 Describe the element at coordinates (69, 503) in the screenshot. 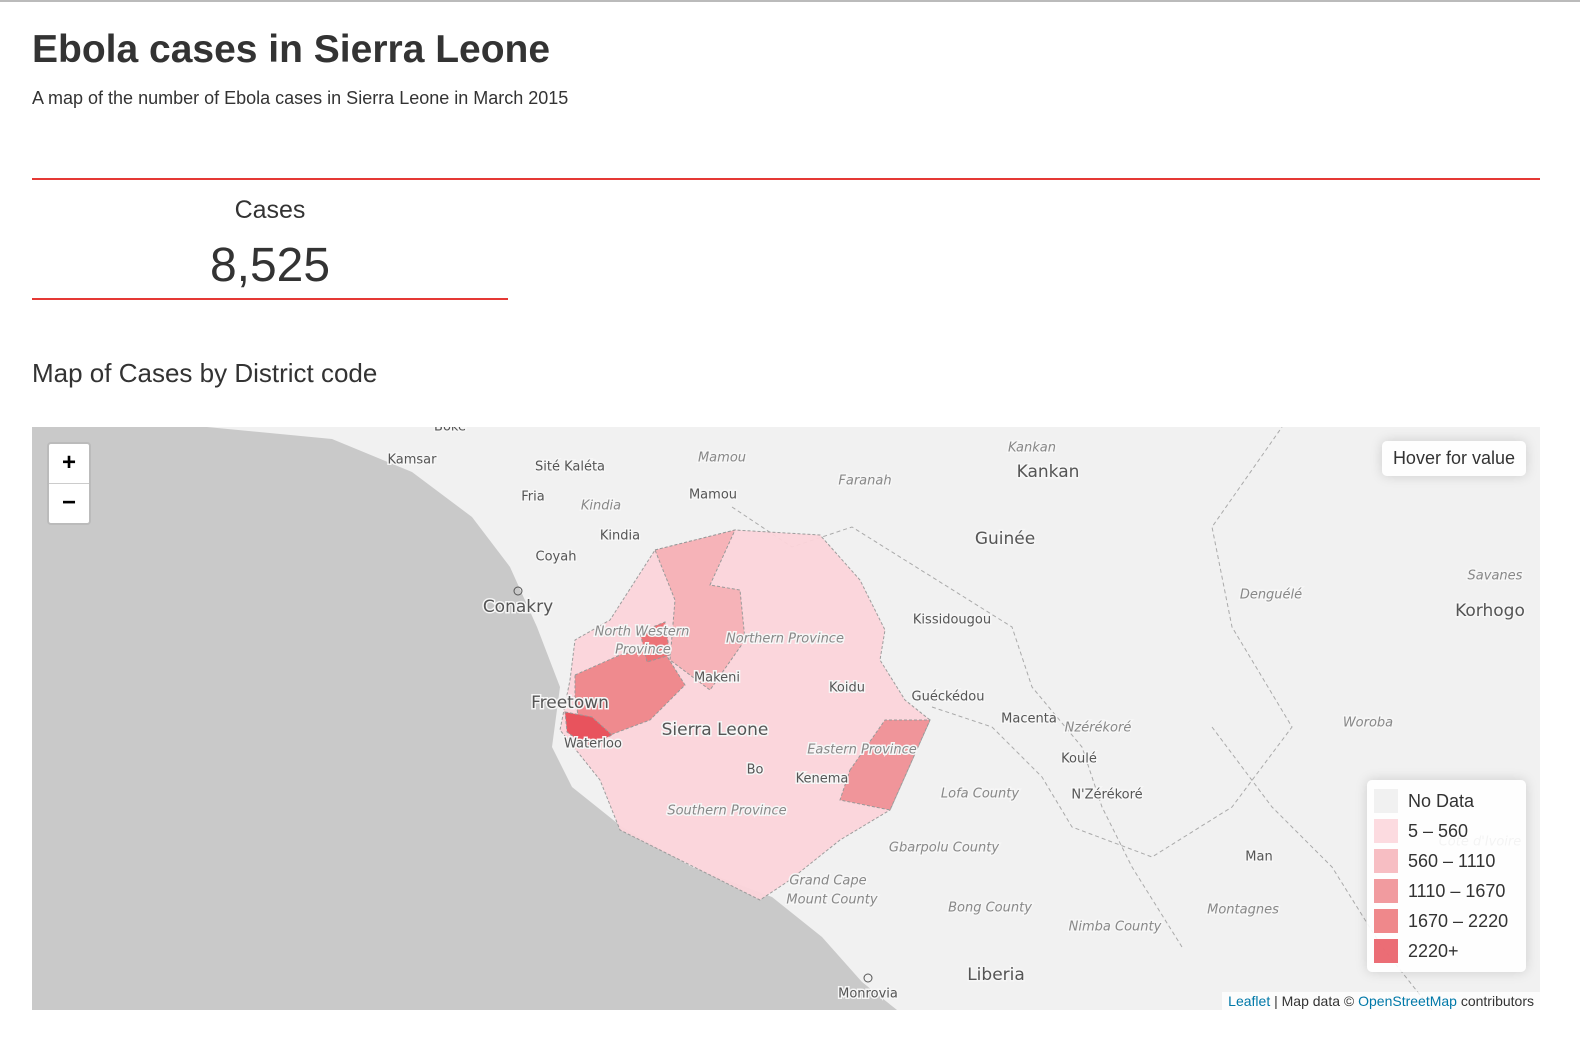

I see `zoom-out: −` at that location.